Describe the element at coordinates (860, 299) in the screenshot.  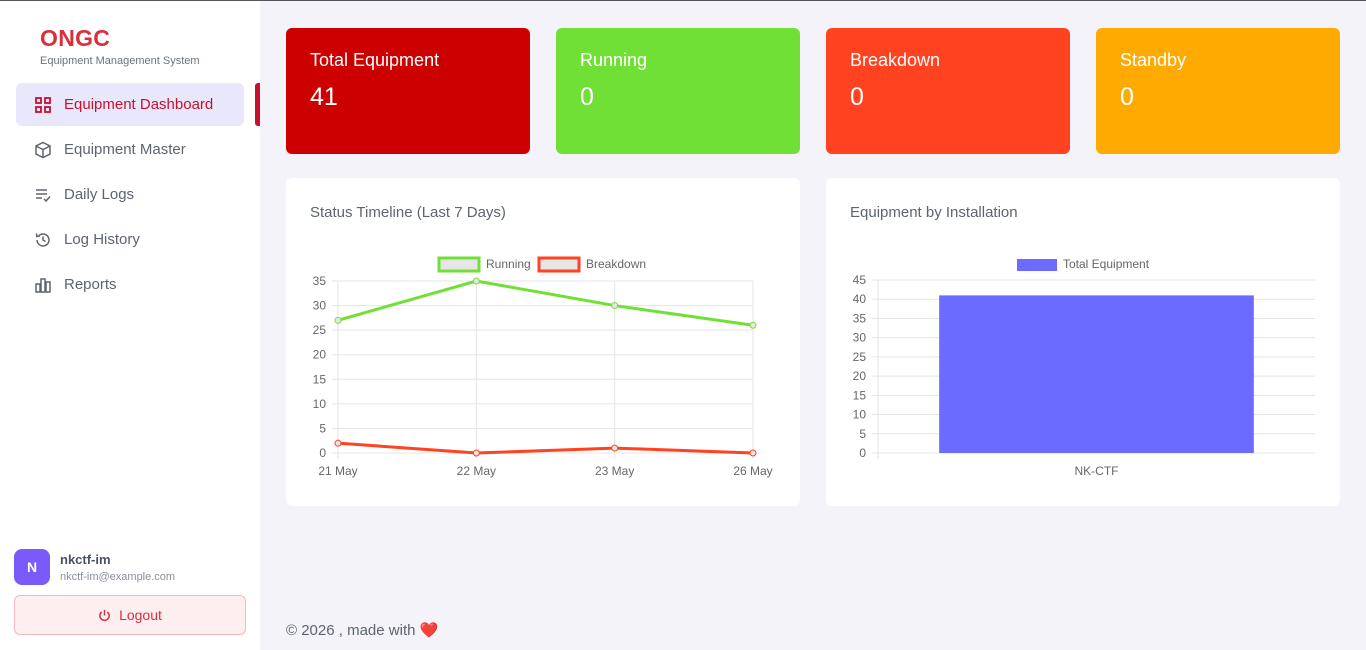
I see `y-tick-label: 40` at that location.